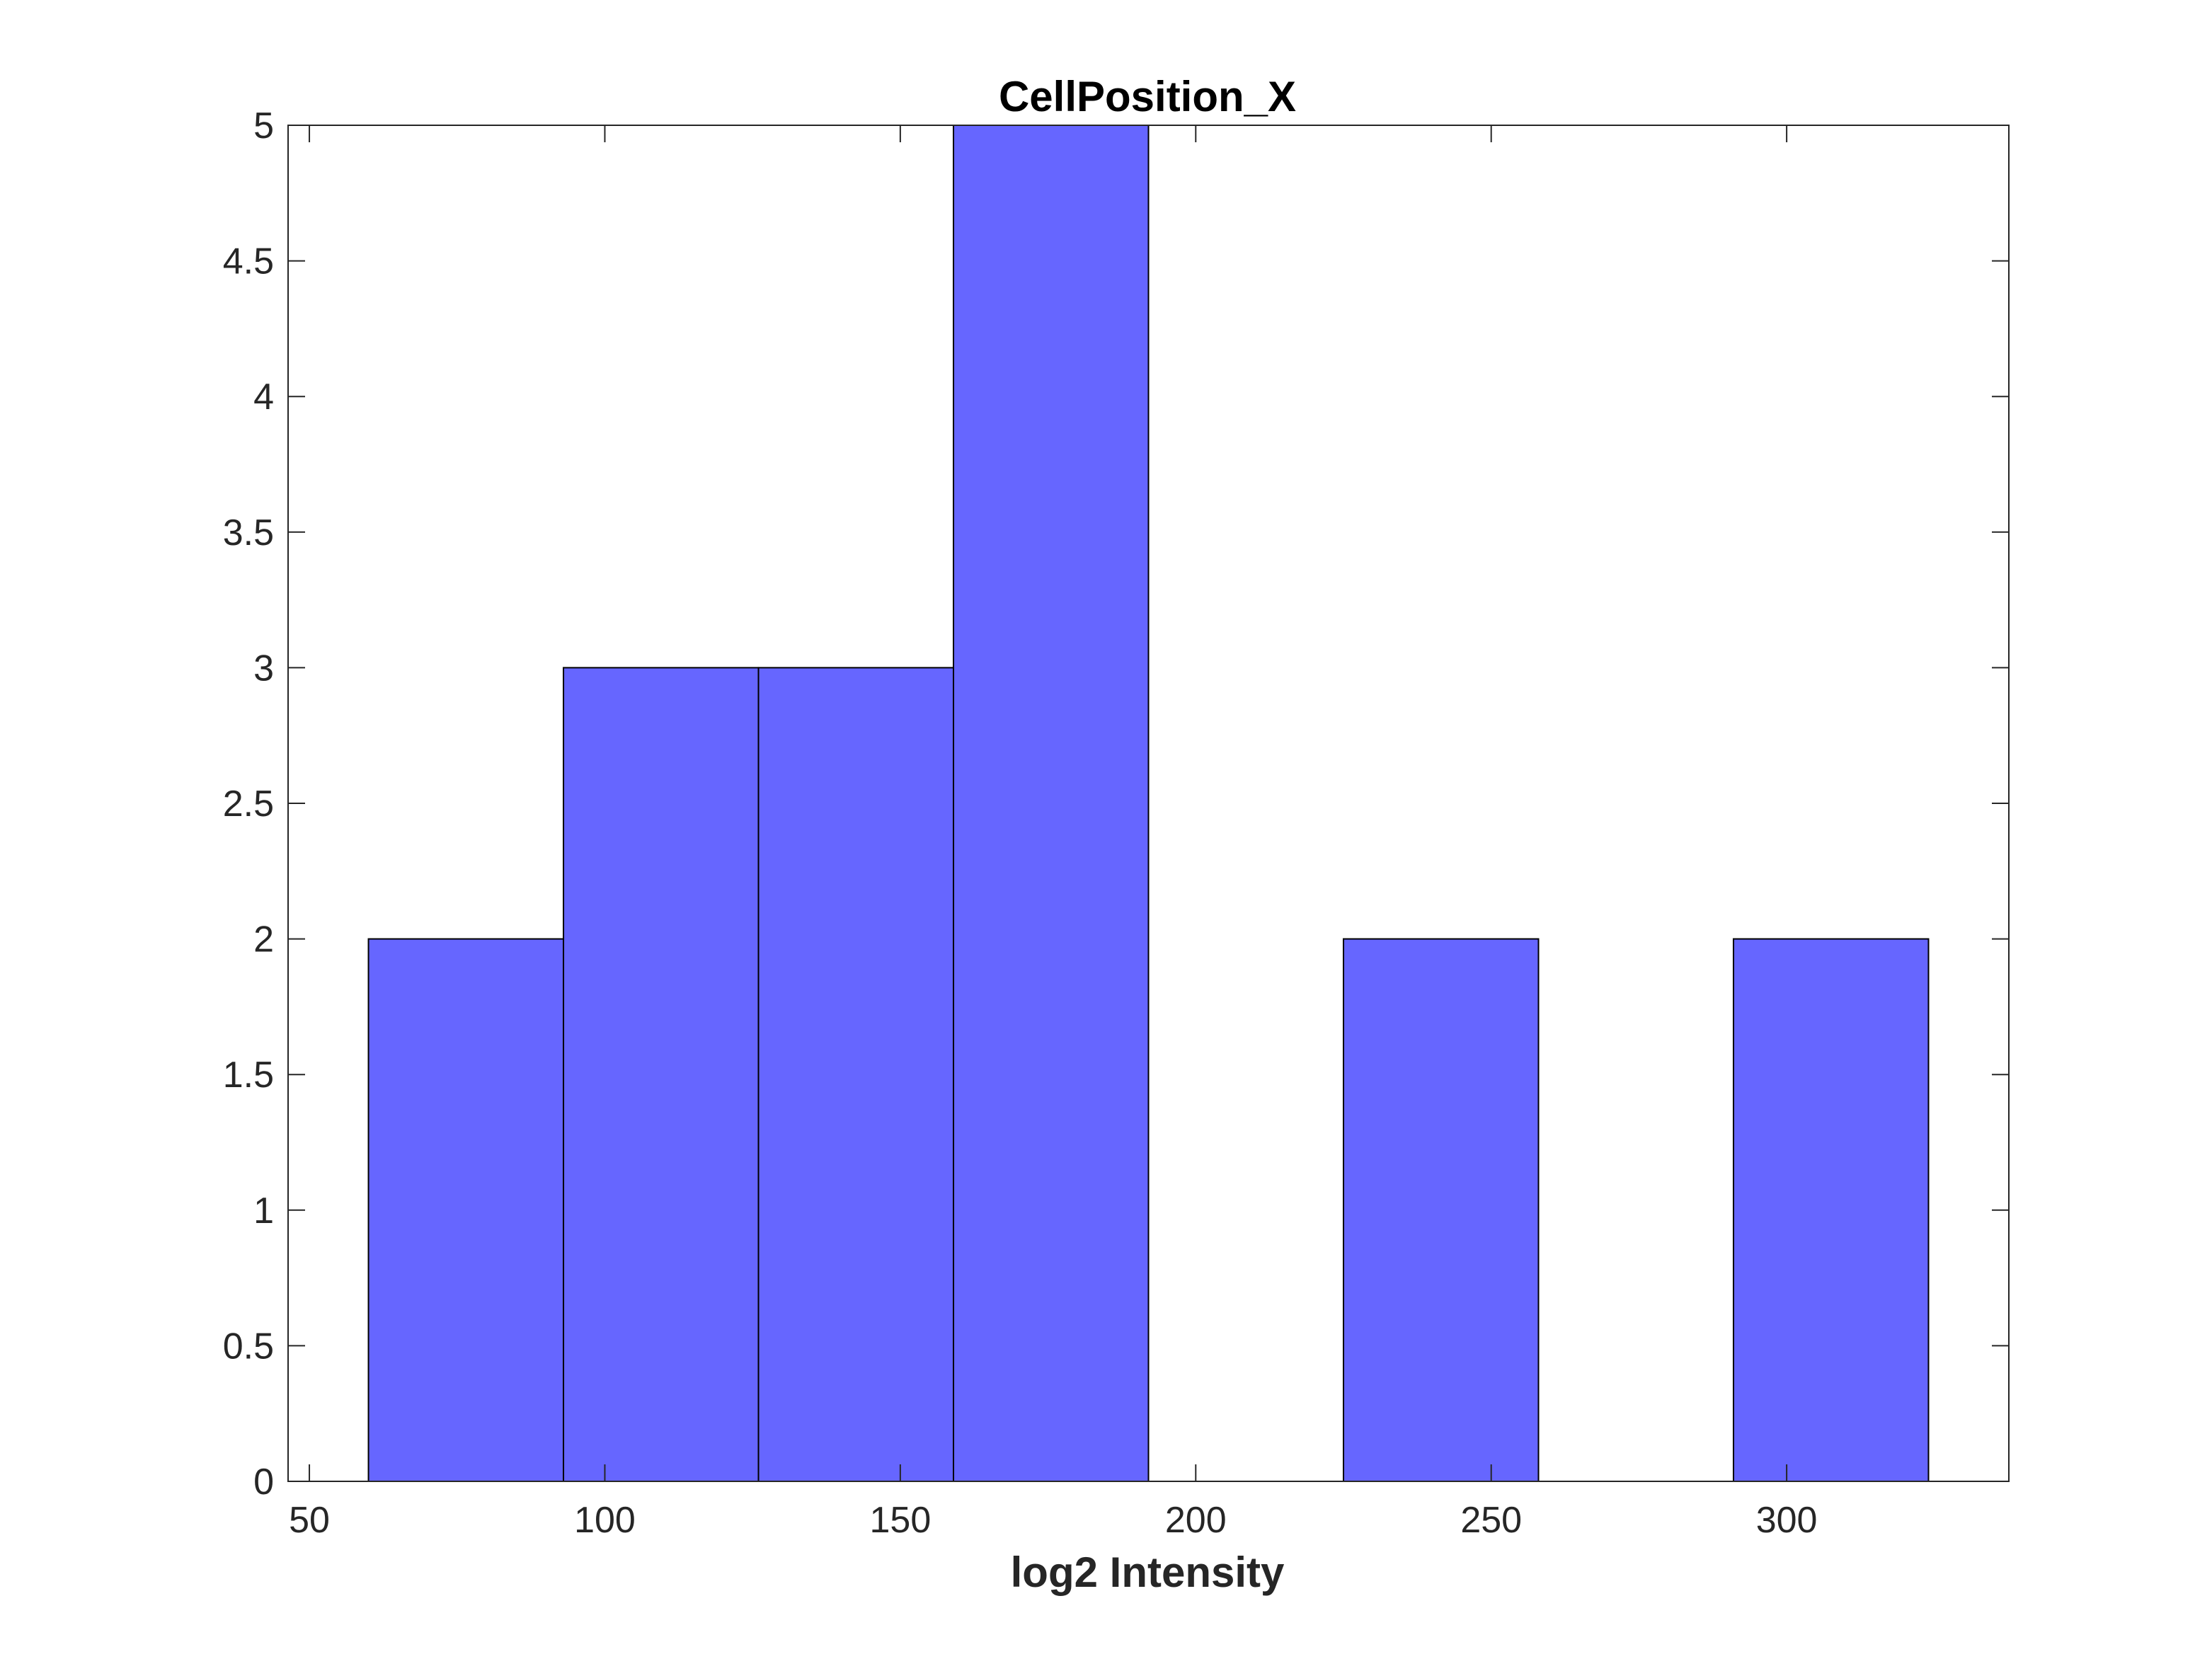  What do you see at coordinates (1787, 1520) in the screenshot?
I see `x-tick-label: 300` at bounding box center [1787, 1520].